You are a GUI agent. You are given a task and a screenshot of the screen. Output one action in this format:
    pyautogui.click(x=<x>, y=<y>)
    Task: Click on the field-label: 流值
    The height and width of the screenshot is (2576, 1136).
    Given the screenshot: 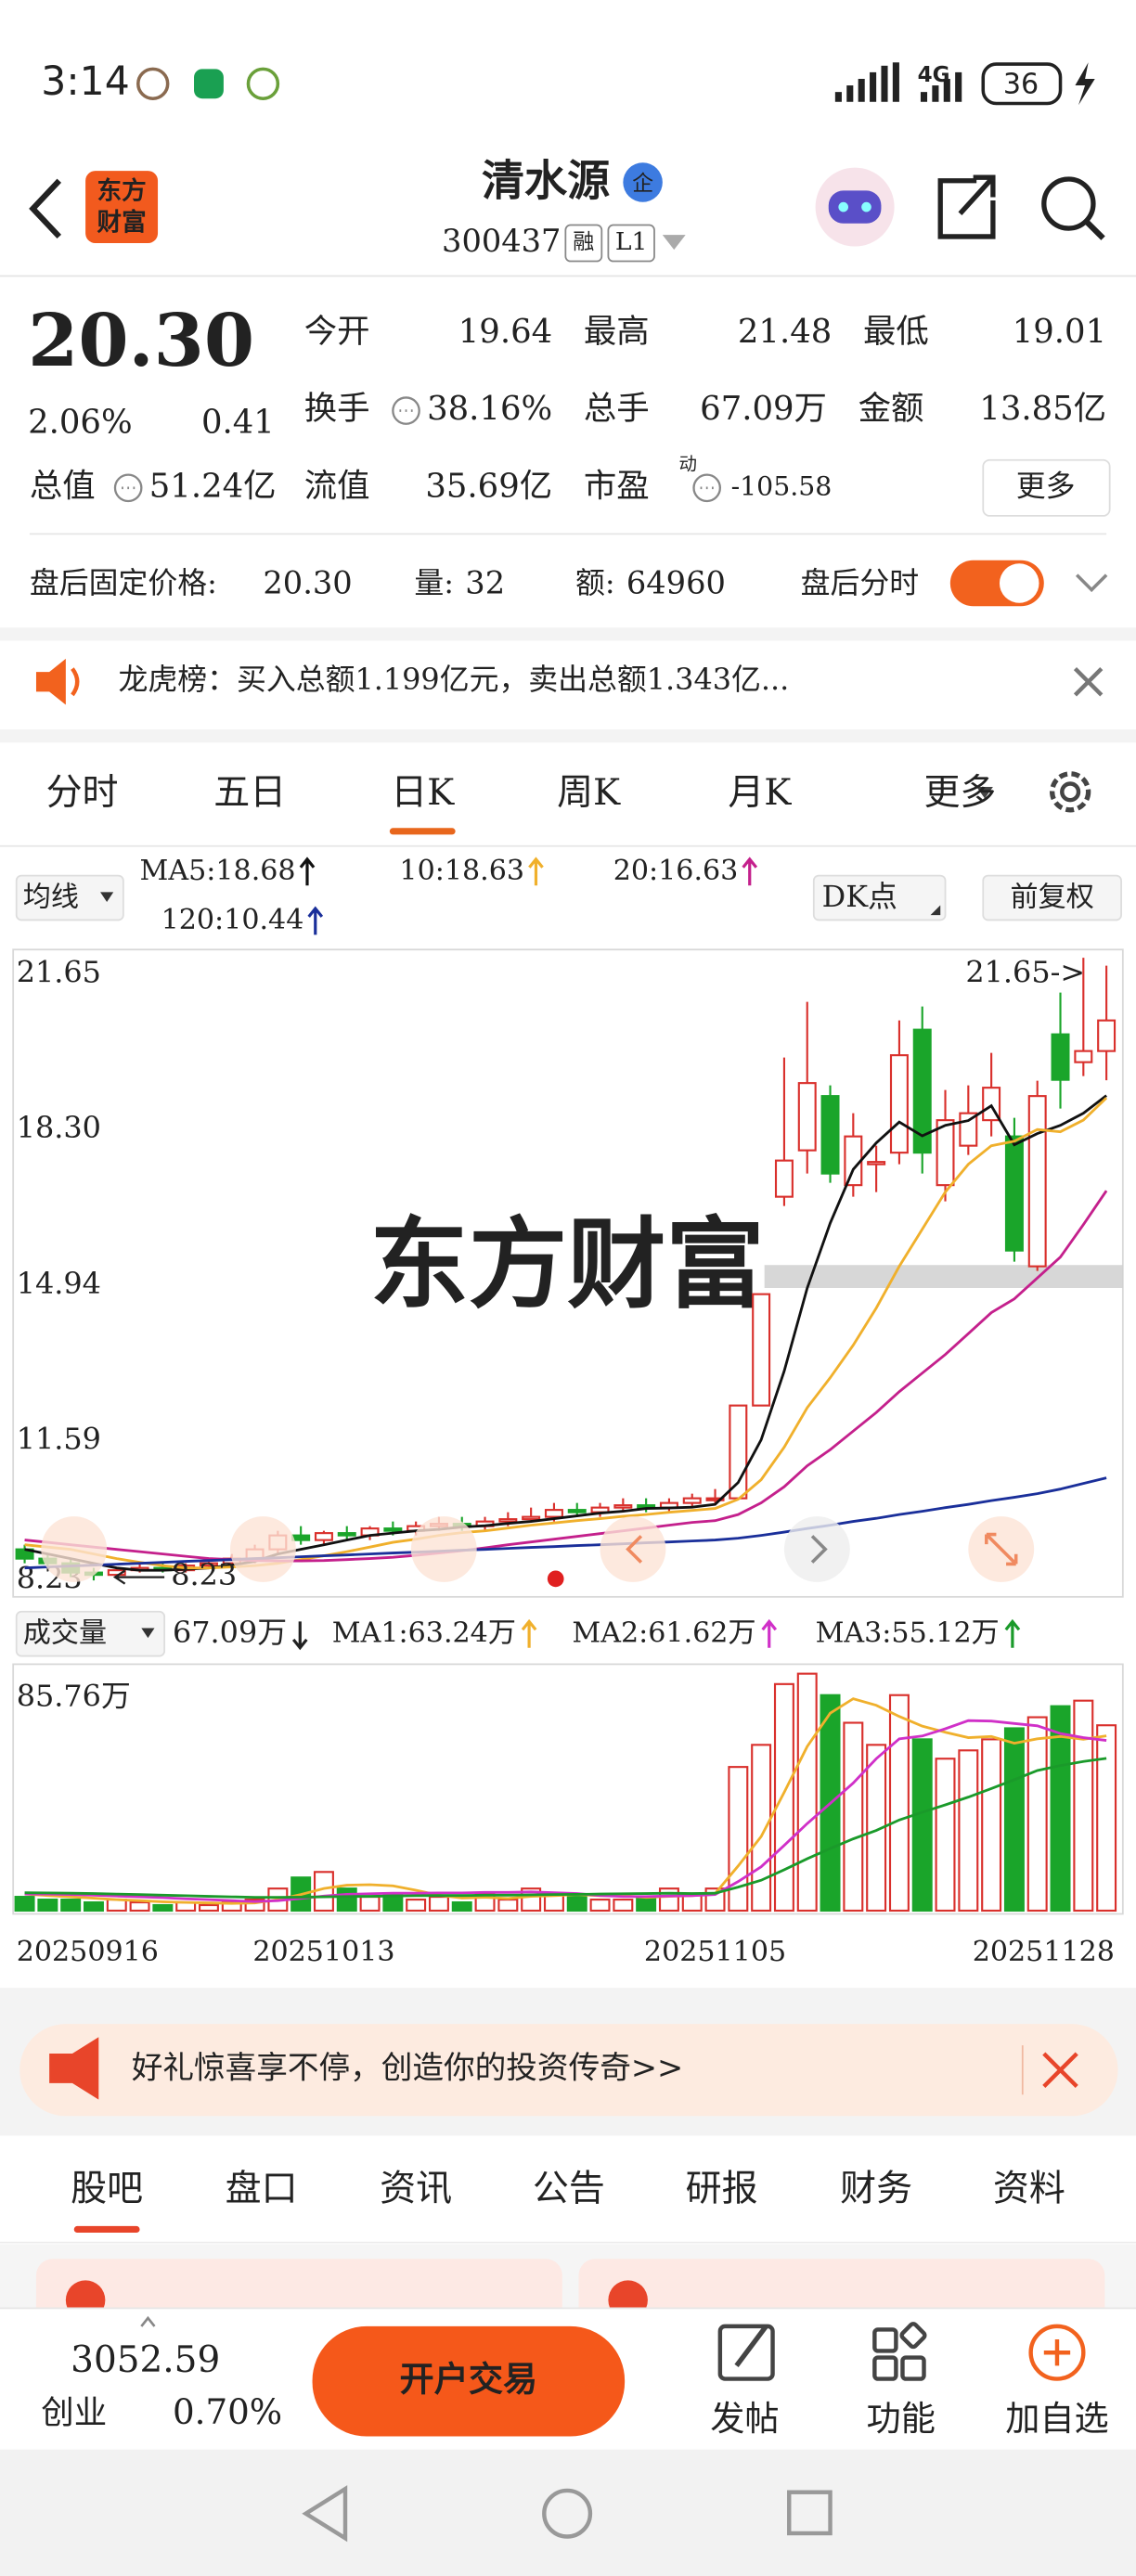 What is the action you would take?
    pyautogui.click(x=337, y=486)
    